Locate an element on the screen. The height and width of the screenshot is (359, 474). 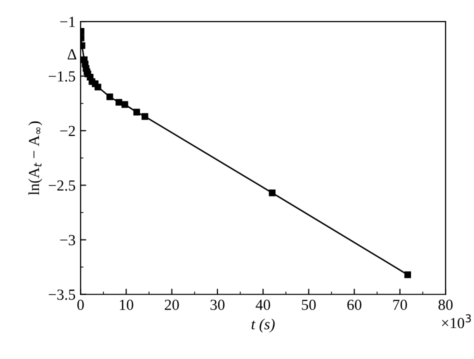
y-tick-label: −2.5 is located at coordinates (62, 185).